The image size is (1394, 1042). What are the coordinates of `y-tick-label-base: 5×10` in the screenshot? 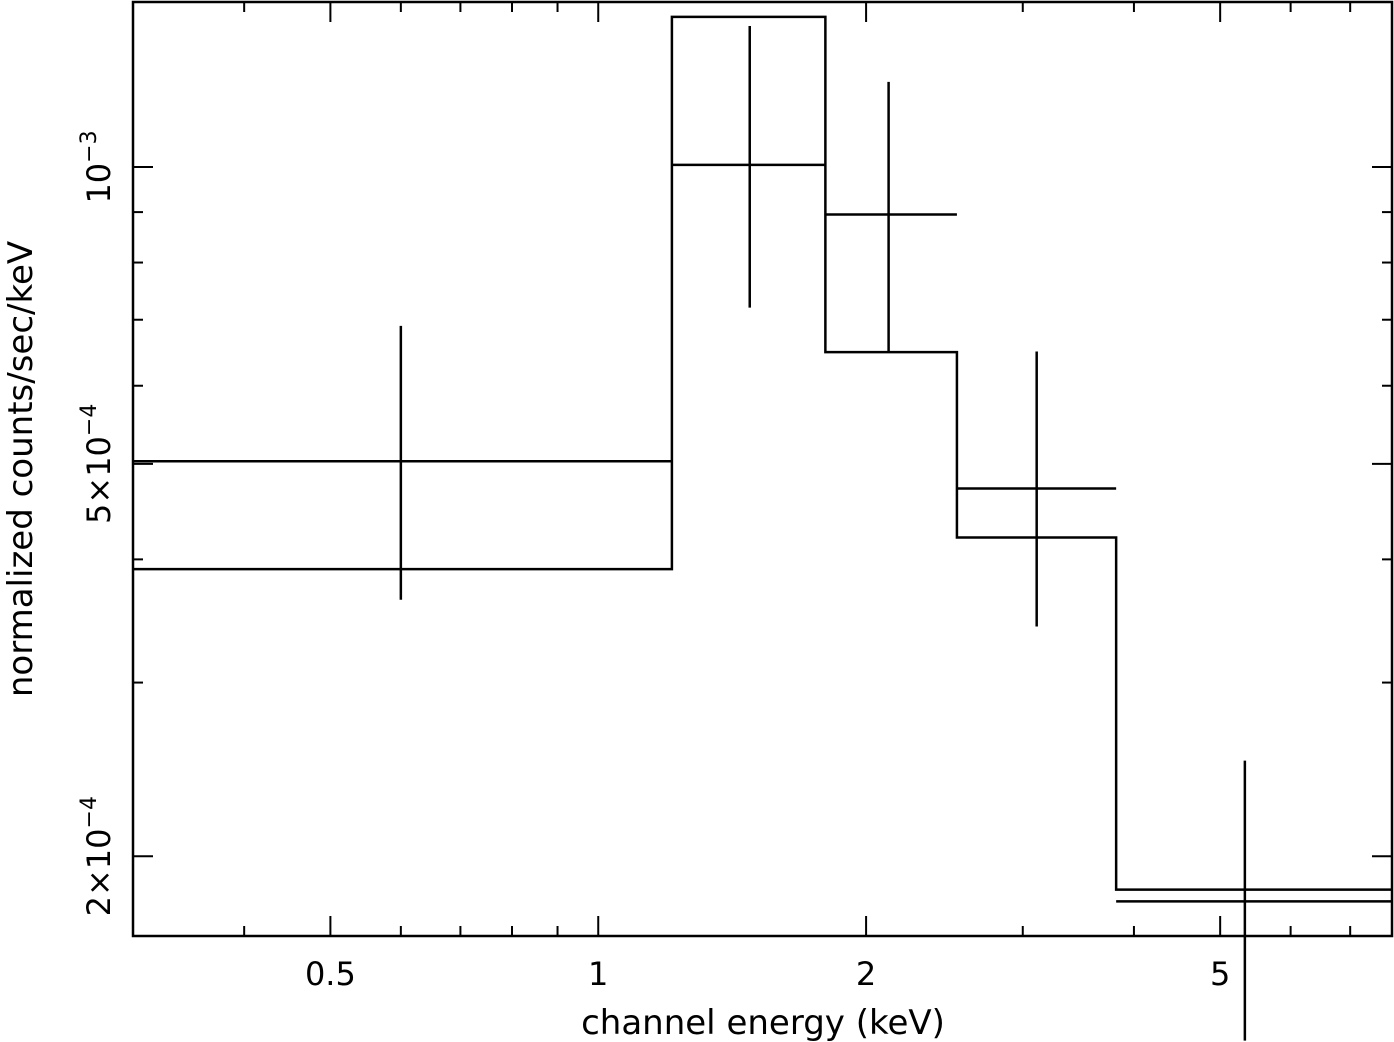 It's located at (99, 480).